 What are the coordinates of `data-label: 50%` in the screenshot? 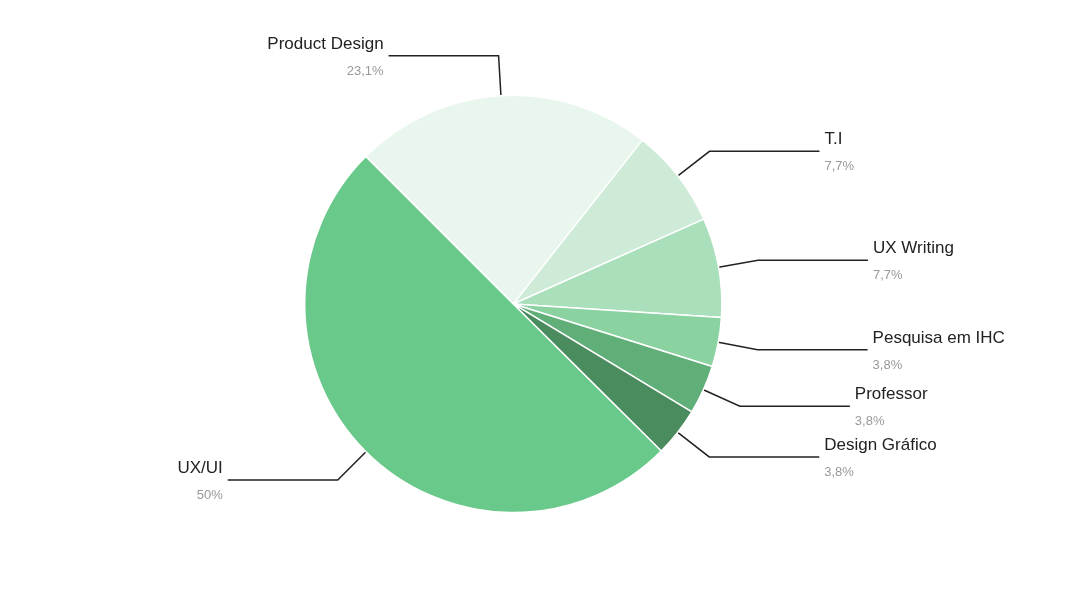 It's located at (210, 495).